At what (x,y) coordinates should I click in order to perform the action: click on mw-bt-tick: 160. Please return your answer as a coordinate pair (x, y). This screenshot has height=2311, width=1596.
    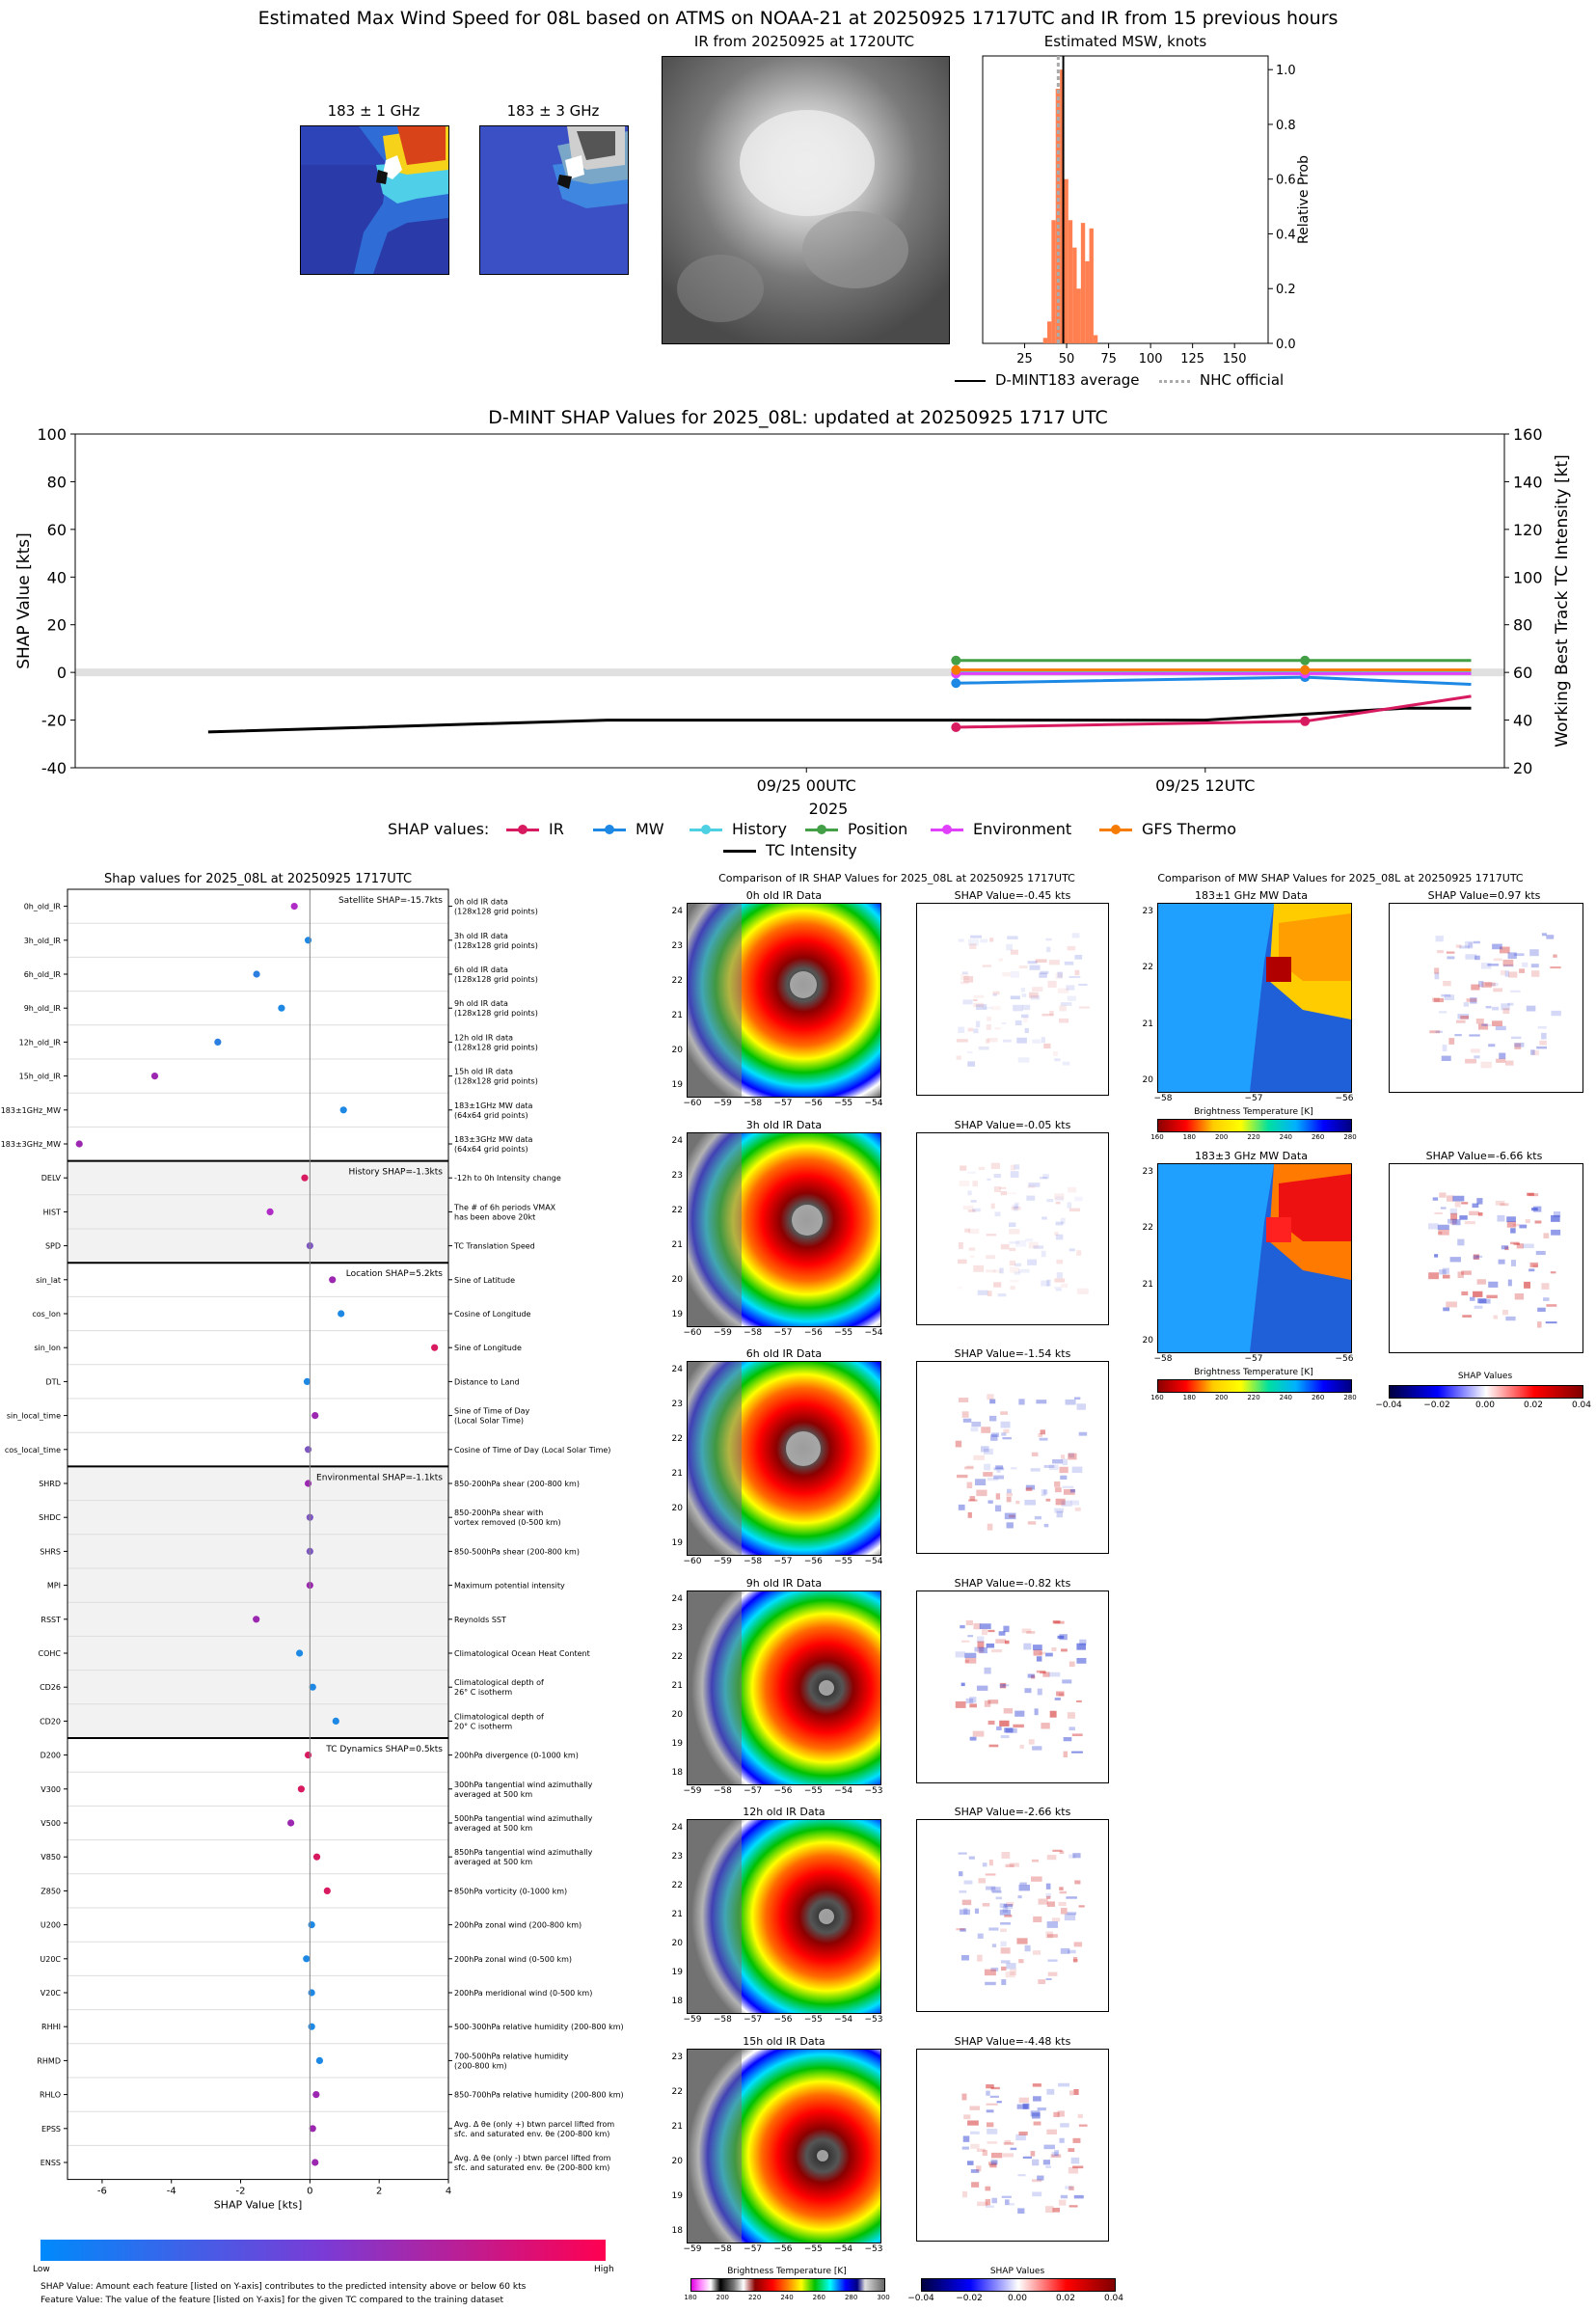
    Looking at the image, I should click on (1157, 1137).